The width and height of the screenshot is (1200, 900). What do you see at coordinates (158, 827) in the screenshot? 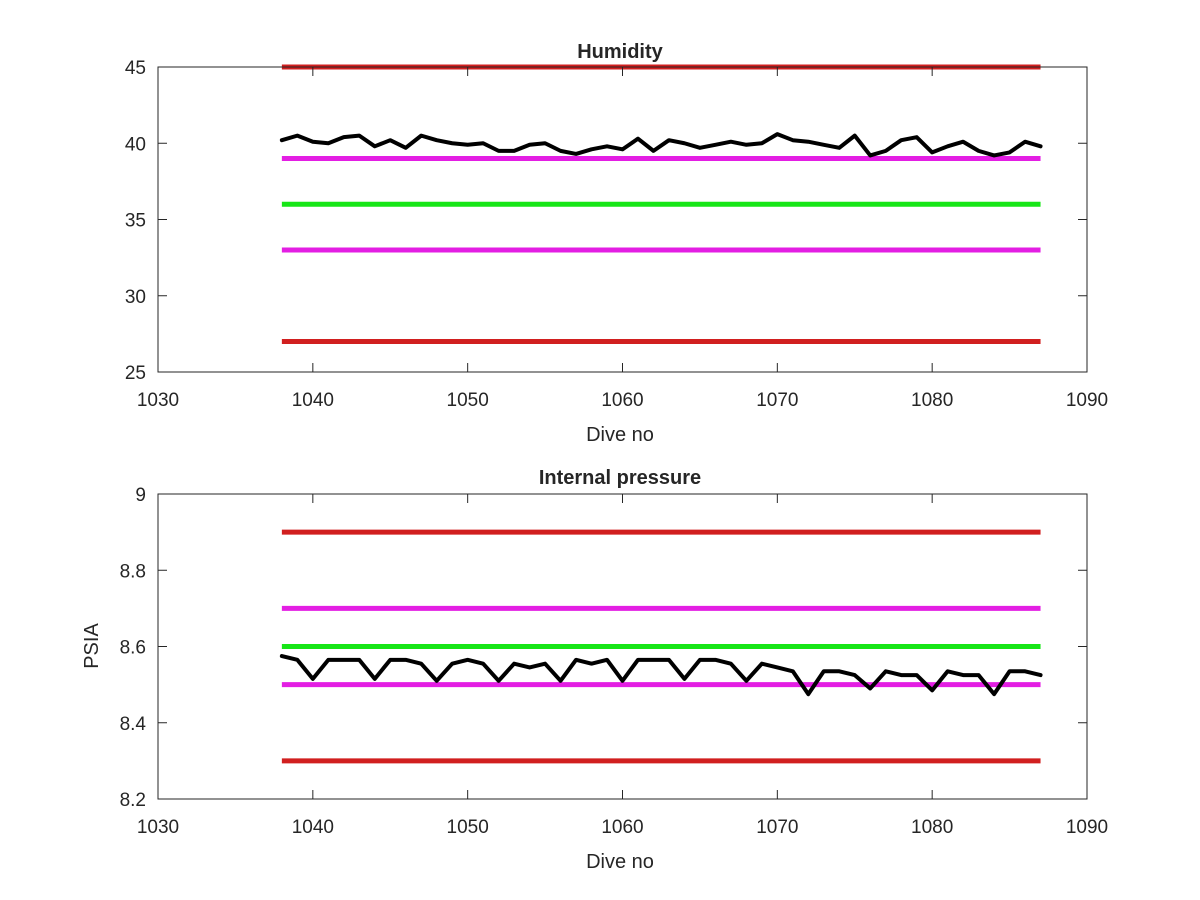
I see `internal-pressure-x-tick-label: 1030` at bounding box center [158, 827].